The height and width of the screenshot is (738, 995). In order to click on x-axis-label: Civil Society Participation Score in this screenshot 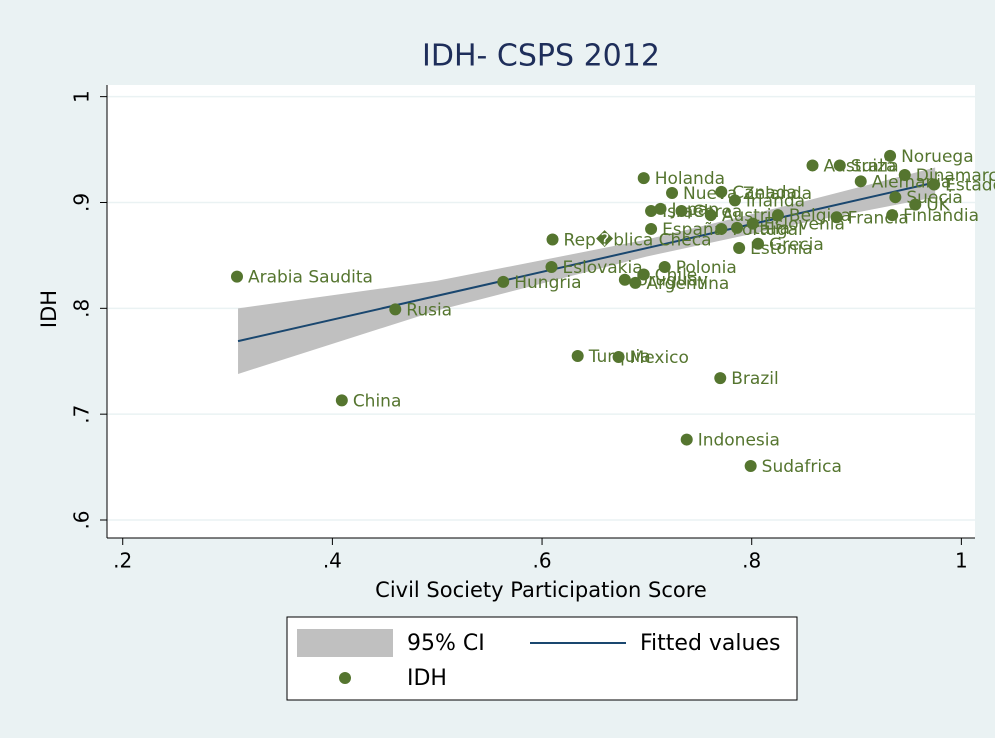, I will do `click(541, 590)`.